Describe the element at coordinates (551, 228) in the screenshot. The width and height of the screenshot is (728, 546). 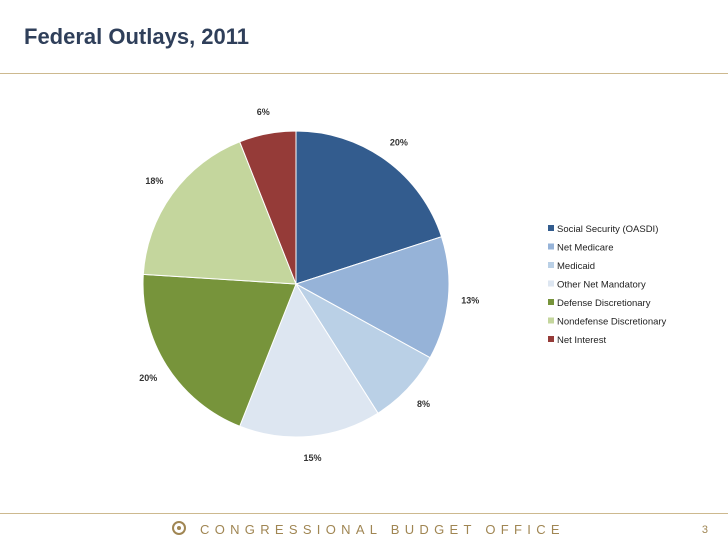
I see `legend-swatch-social-security-oasdi` at that location.